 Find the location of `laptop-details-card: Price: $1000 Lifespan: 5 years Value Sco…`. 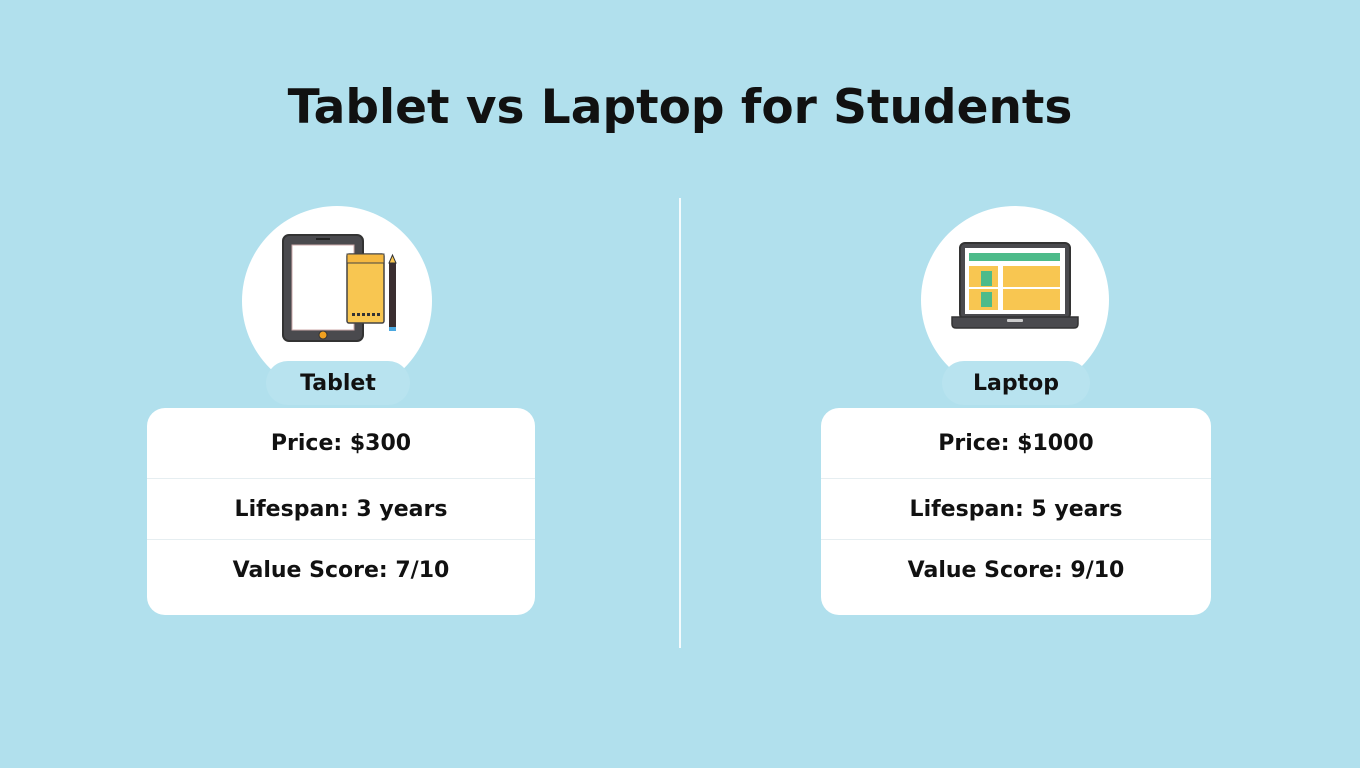

laptop-details-card: Price: $1000 Lifespan: 5 years Value Sco… is located at coordinates (1016, 511).